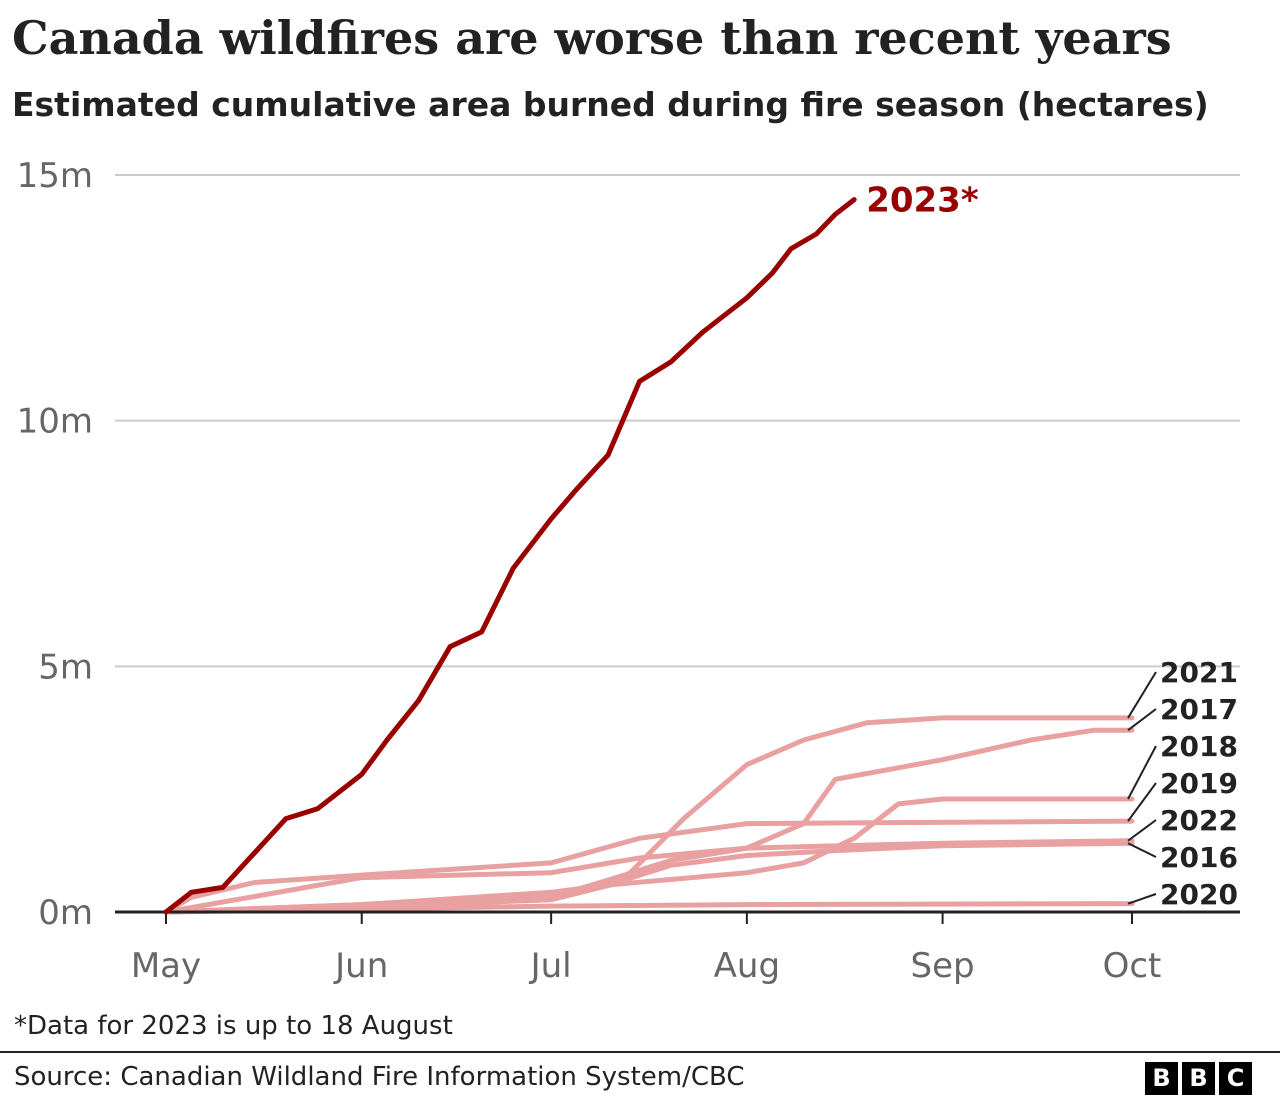 This screenshot has width=1280, height=1100. Describe the element at coordinates (166, 966) in the screenshot. I see `x-tick-label: May` at that location.